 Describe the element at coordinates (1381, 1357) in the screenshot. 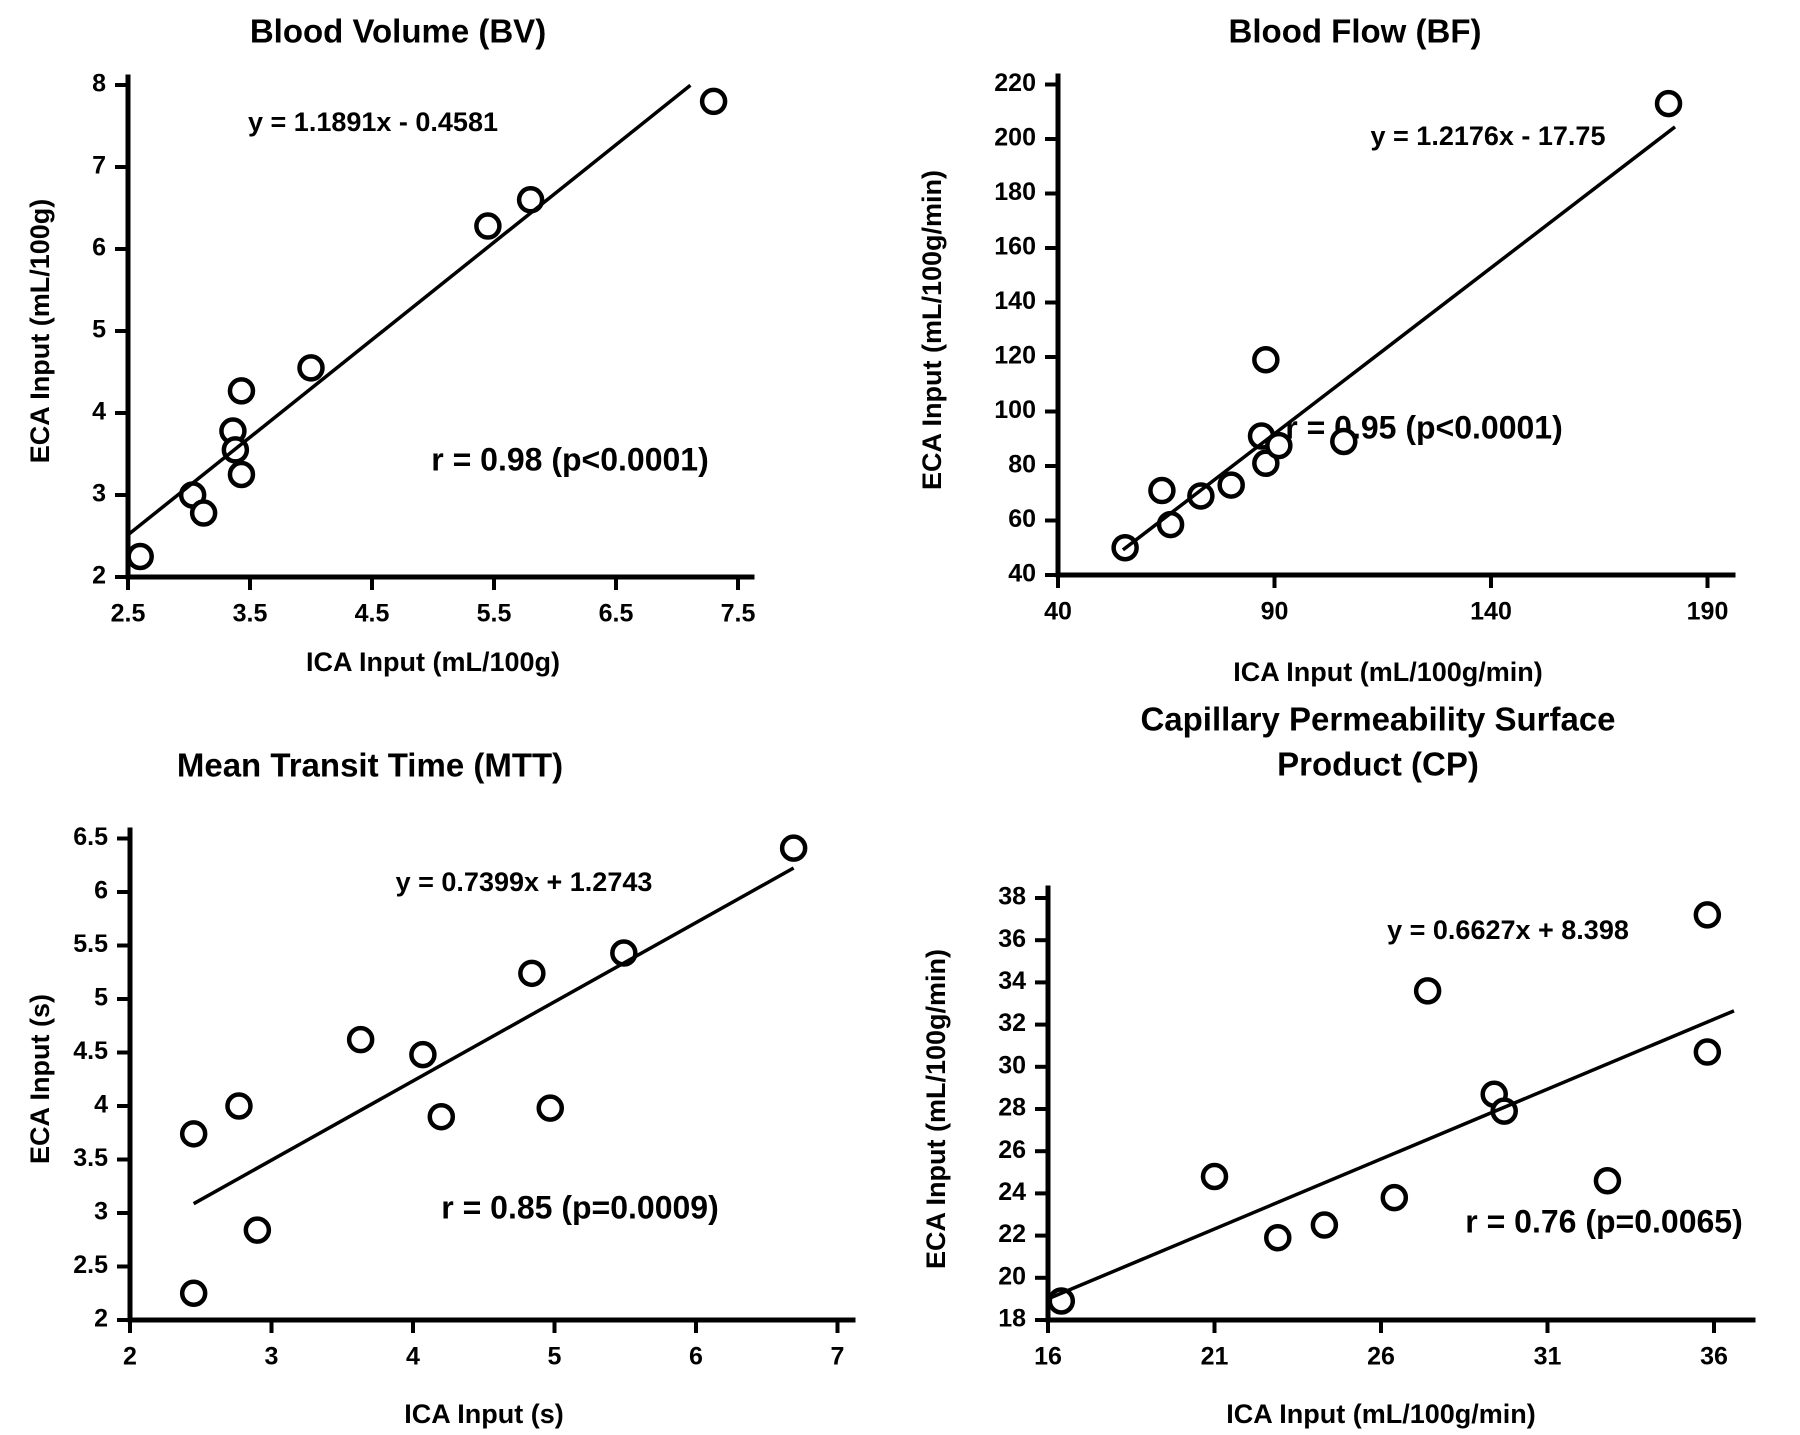

I see `x-tick-label: 26` at that location.